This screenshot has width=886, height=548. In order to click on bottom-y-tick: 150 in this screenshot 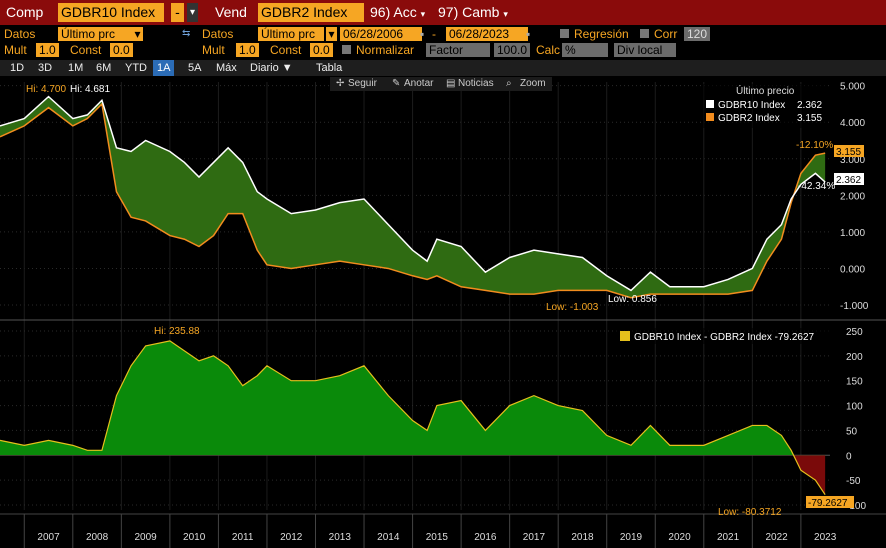, I will do `click(854, 382)`.